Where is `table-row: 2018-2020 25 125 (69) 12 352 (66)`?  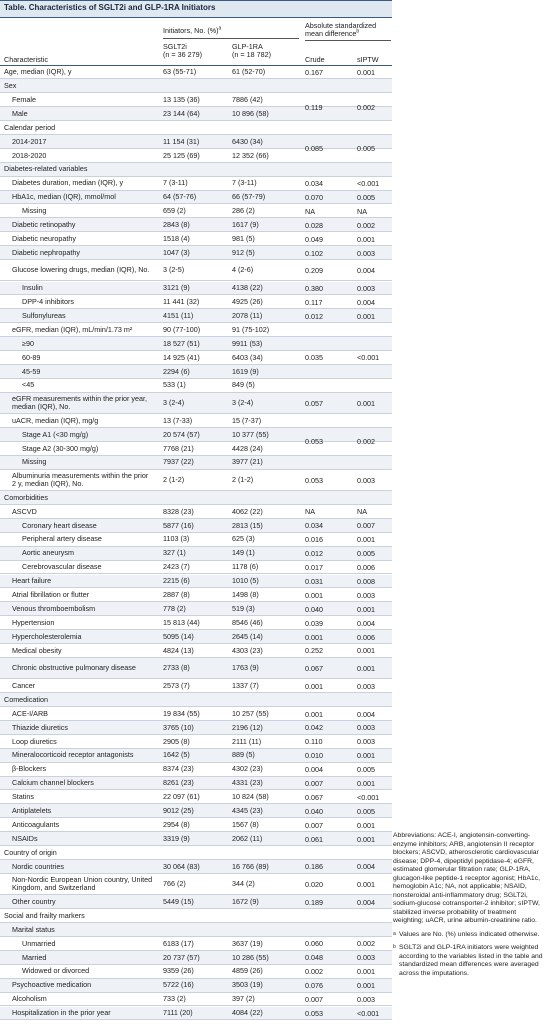 table-row: 2018-2020 25 125 (69) 12 352 (66) is located at coordinates (196, 156).